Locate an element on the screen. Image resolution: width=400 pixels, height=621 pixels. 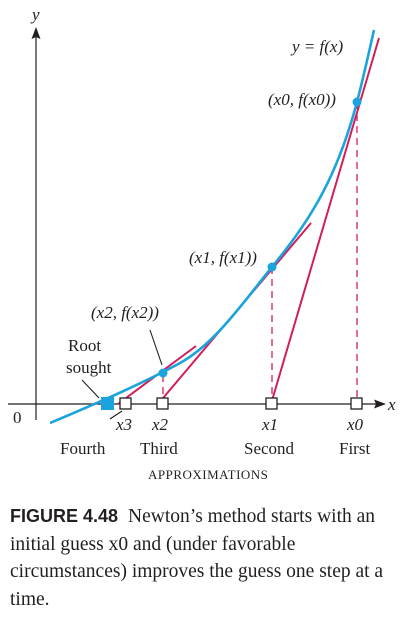
point-label-x1: (x1, f(x1)) is located at coordinates (223, 257).